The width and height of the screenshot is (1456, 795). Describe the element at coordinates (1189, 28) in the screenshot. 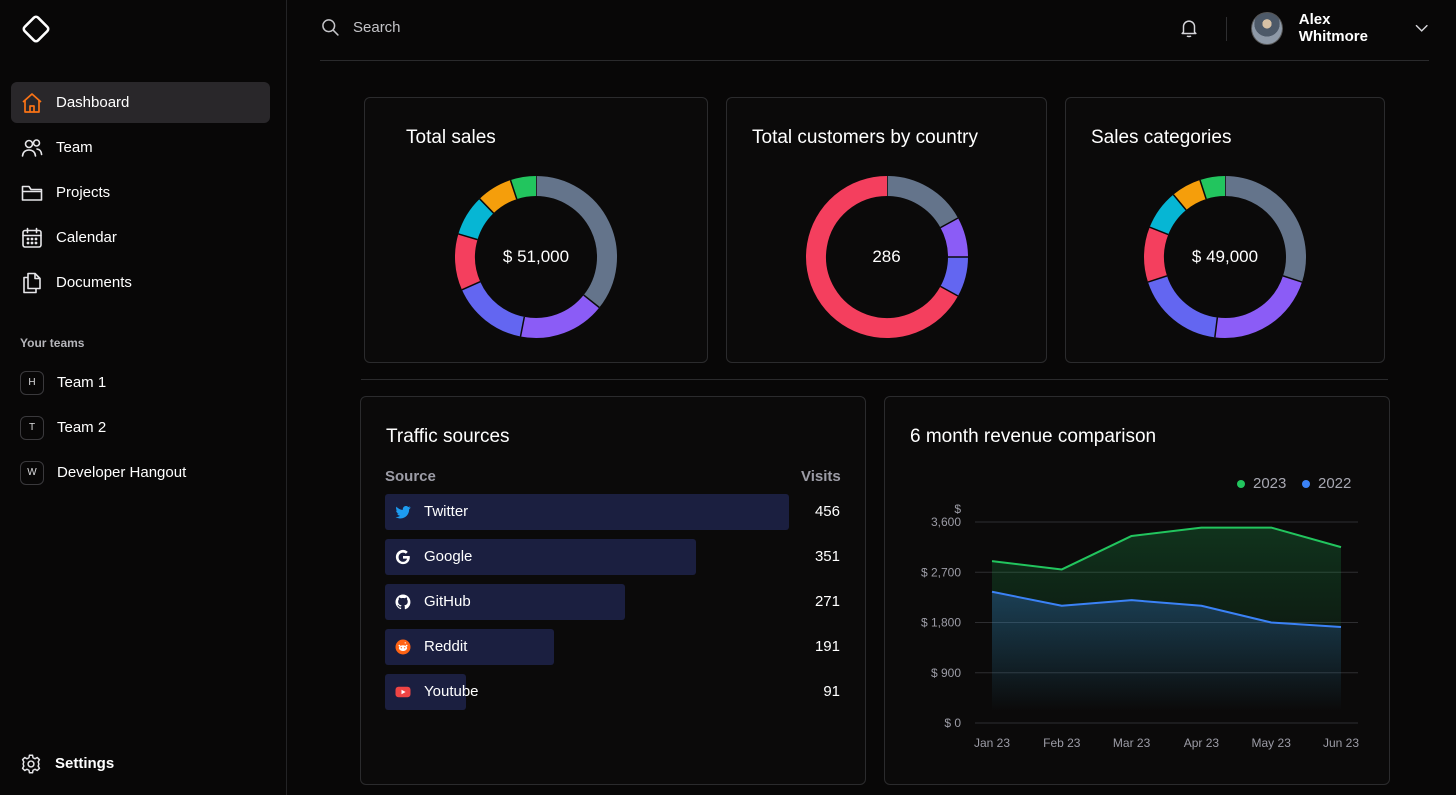

I see `bell-icon` at that location.